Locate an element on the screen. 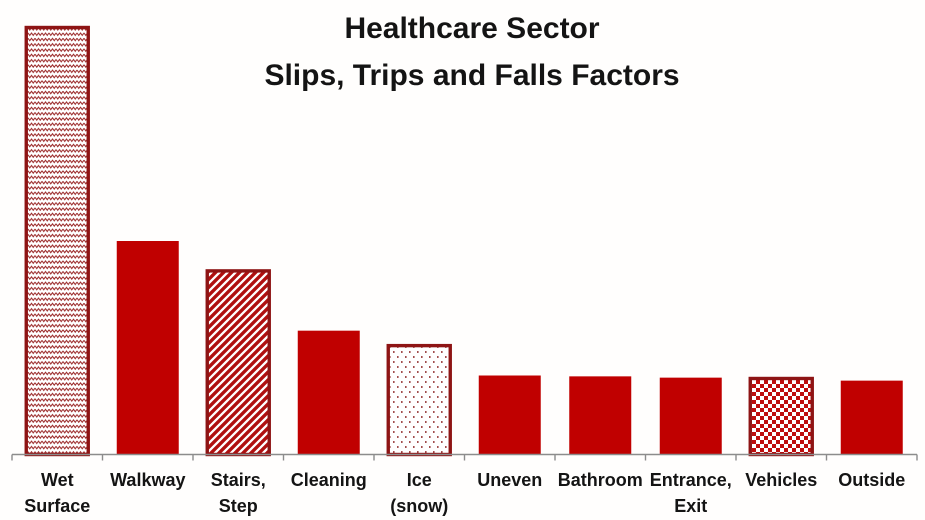  bar-walkway is located at coordinates (147, 348).